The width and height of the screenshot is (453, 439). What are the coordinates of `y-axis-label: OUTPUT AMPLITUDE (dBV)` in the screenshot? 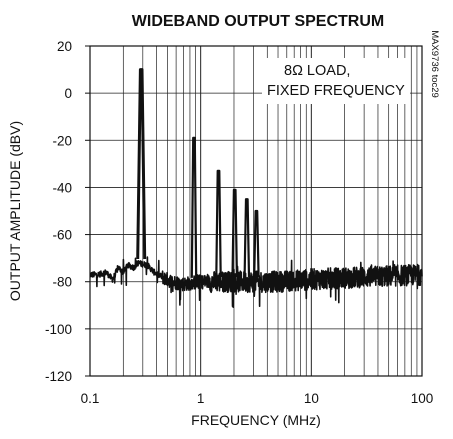 It's located at (15, 211).